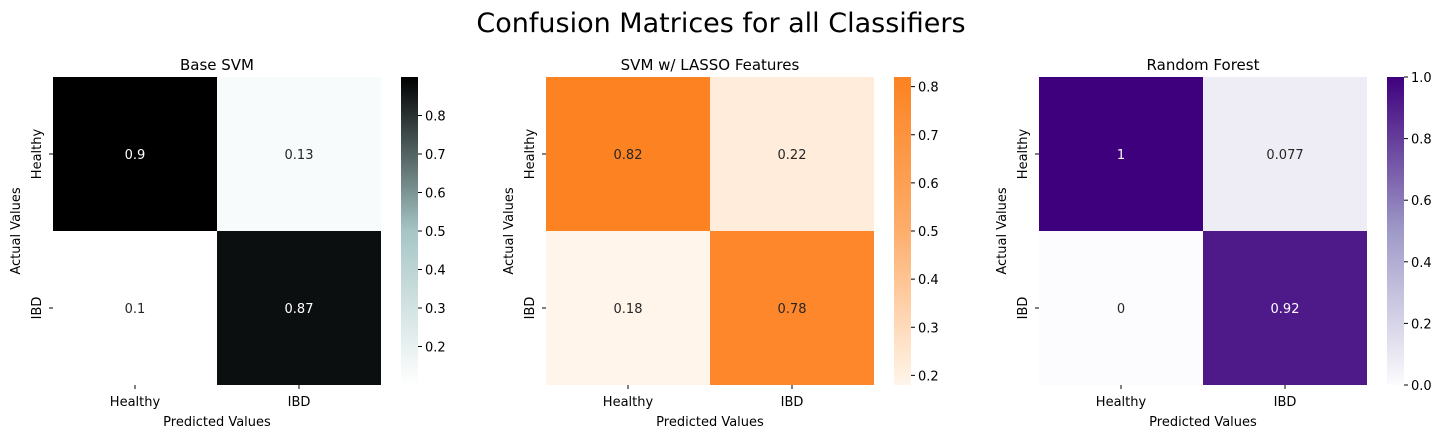 This screenshot has width=1443, height=439. I want to click on cell-value-label: 1, so click(1121, 155).